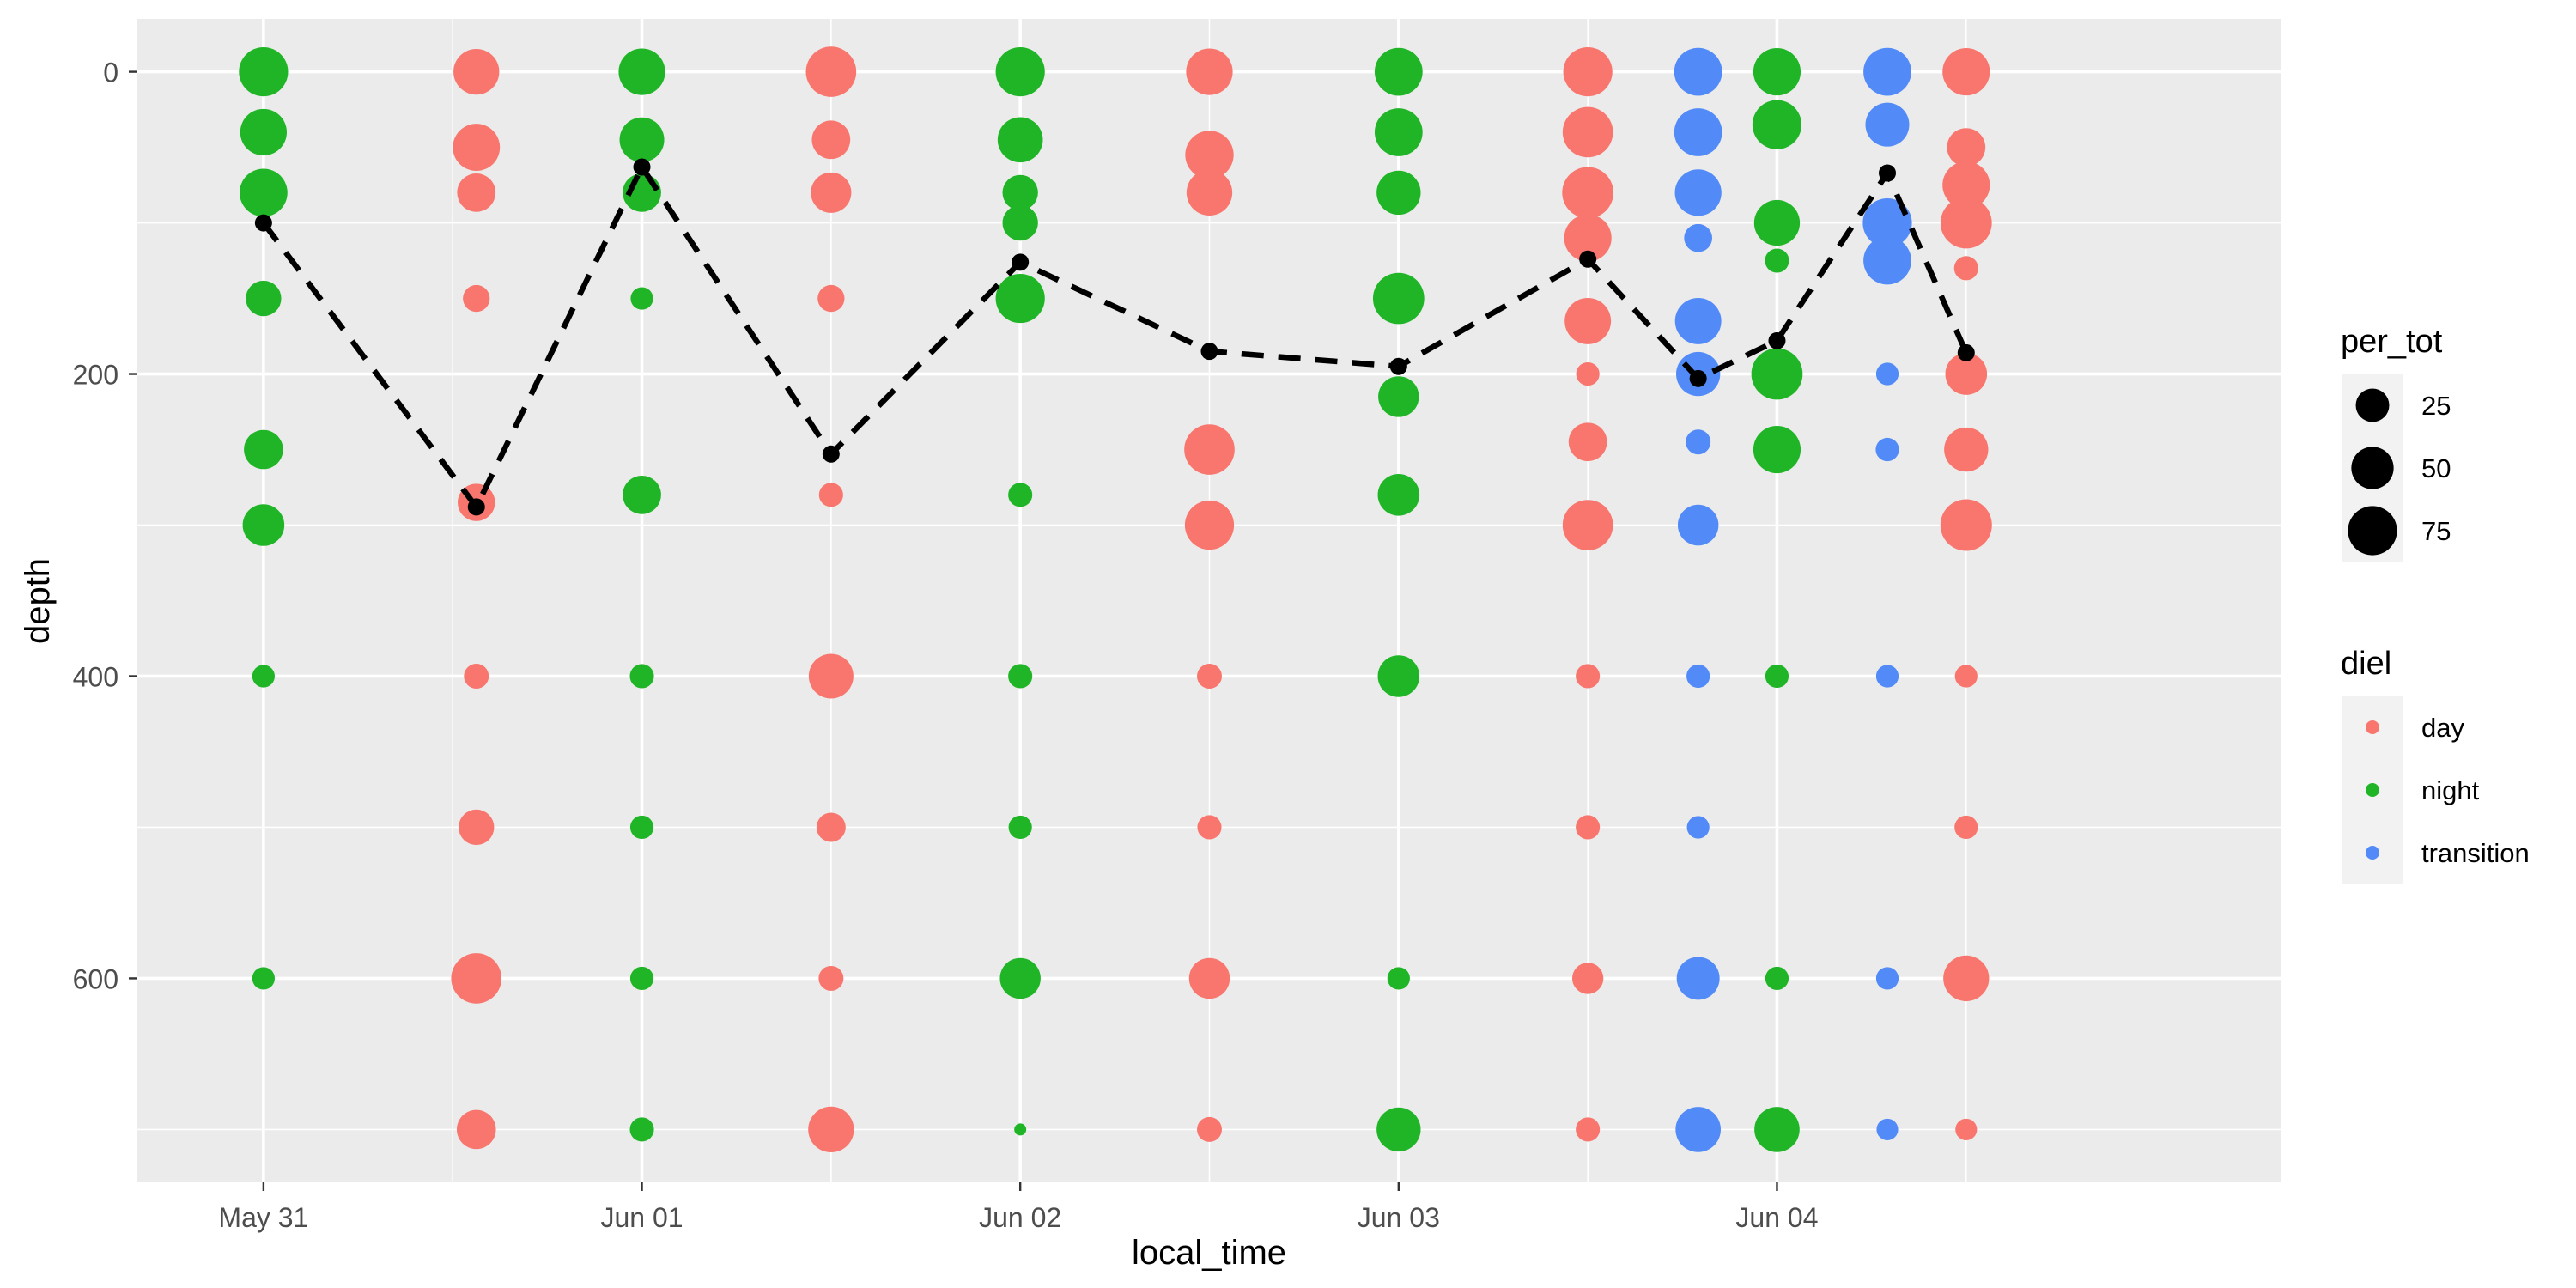 The height and width of the screenshot is (1288, 2576). What do you see at coordinates (38, 601) in the screenshot?
I see `y-axis-title: depth` at bounding box center [38, 601].